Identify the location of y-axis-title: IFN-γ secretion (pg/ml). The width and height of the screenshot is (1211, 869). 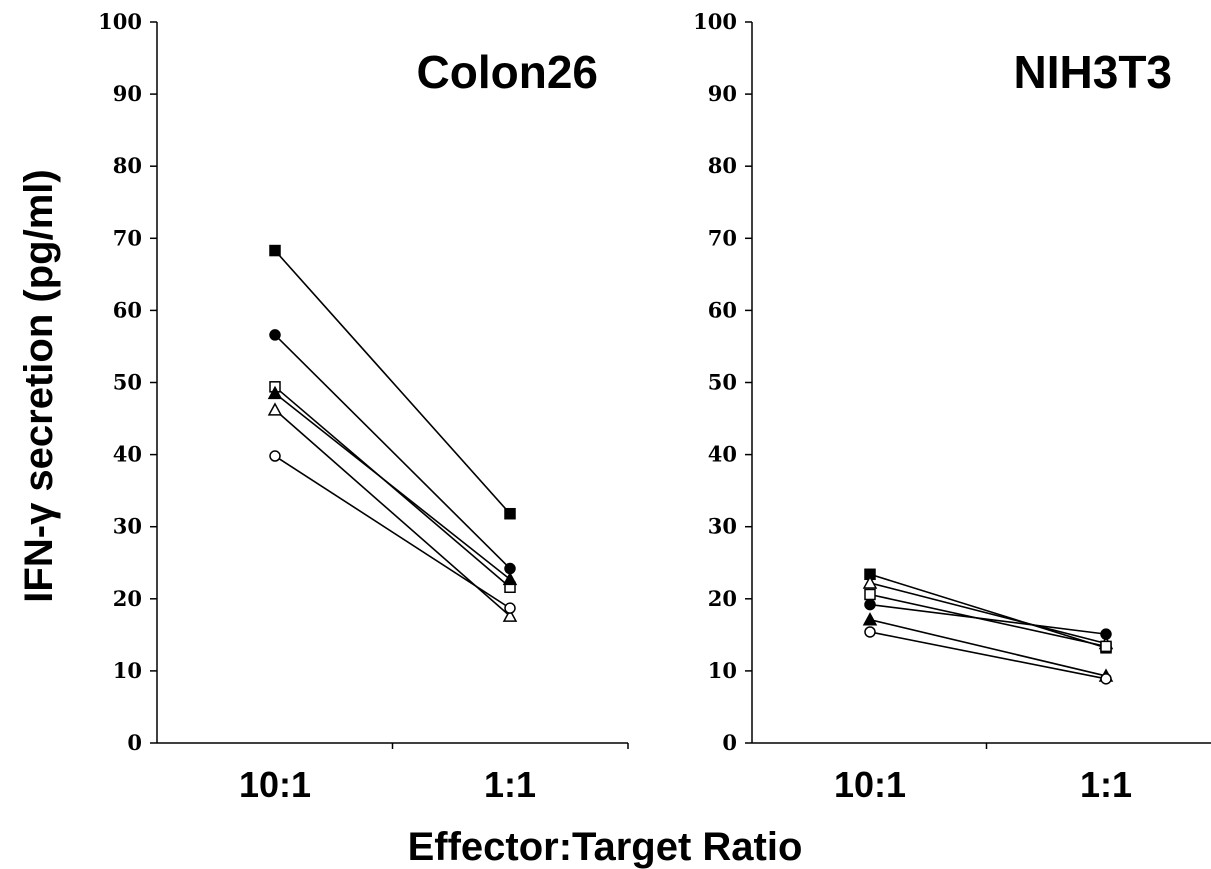
(39, 385).